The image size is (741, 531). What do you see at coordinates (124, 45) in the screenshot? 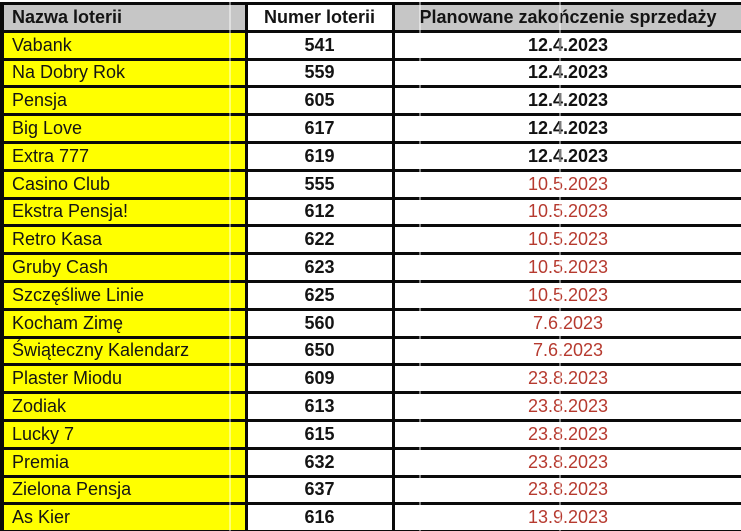
I see `lottery-name-cell: Vabank` at bounding box center [124, 45].